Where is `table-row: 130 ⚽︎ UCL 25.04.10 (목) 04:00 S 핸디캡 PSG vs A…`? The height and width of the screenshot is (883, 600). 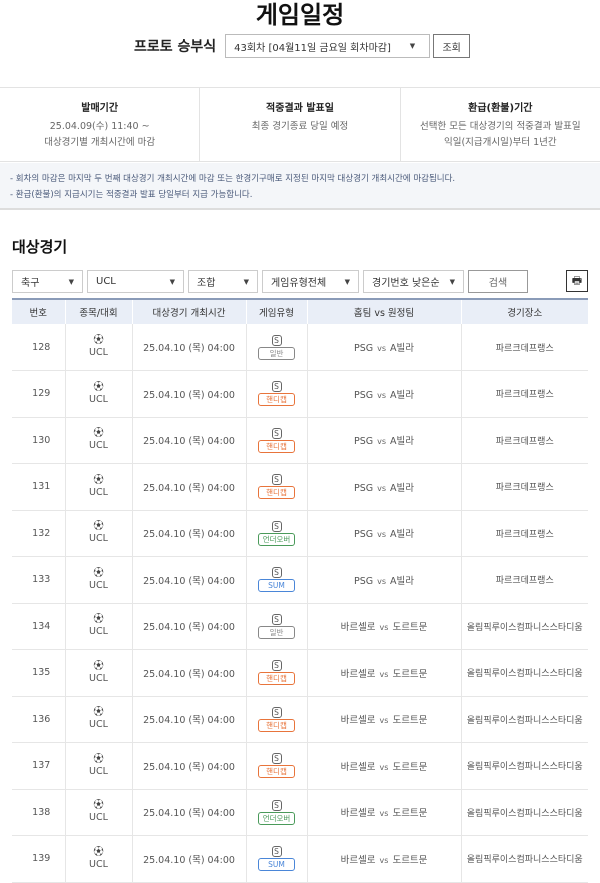 table-row: 130 ⚽︎ UCL 25.04.10 (목) 04:00 S 핸디캡 PSG vs A… is located at coordinates (300, 440).